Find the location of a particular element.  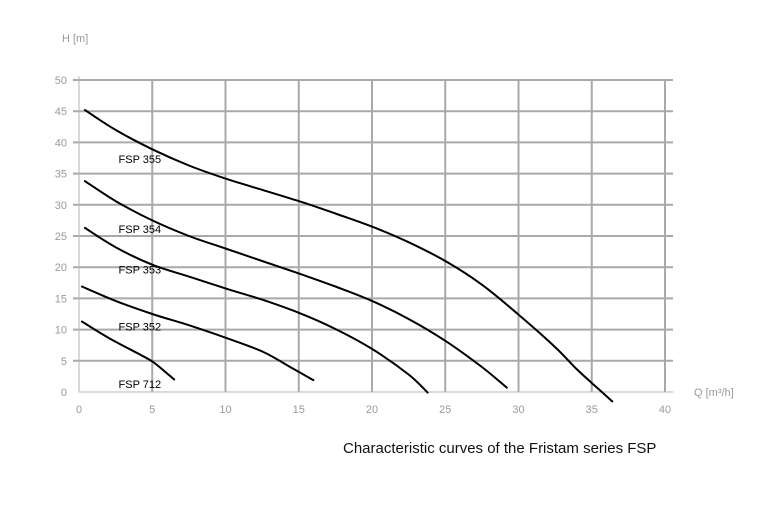

y-tick-label: 30 is located at coordinates (61, 206).